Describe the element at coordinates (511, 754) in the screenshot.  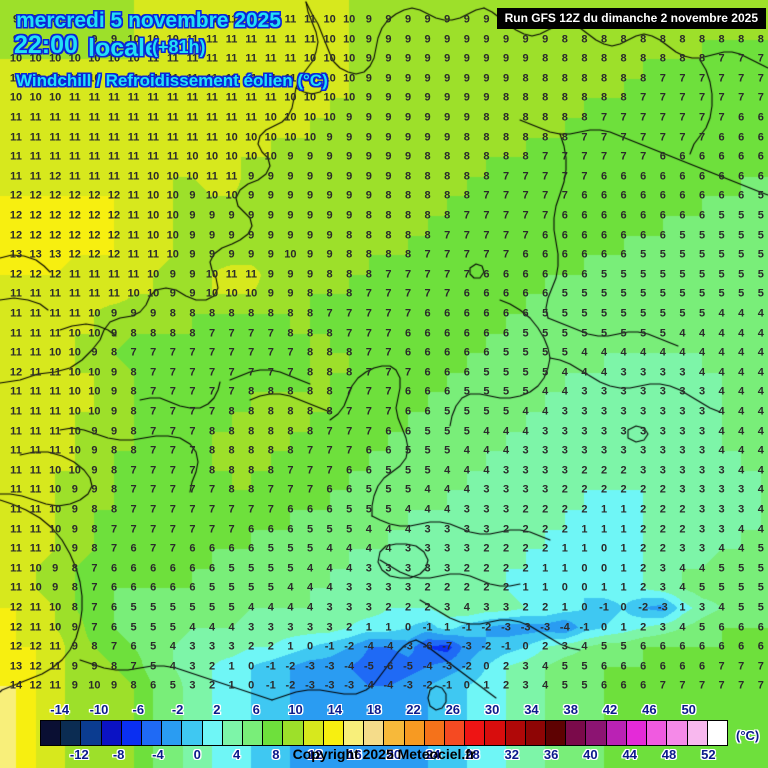
I see `legend-tick-label: 32` at that location.